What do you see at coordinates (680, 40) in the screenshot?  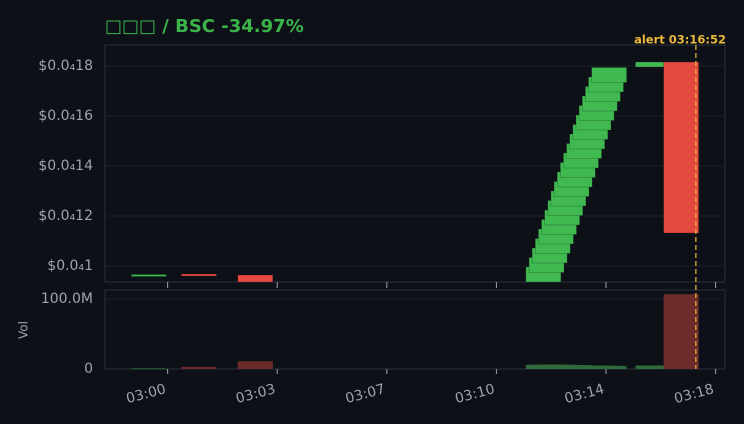 I see `alert-label: alert 03:16:52` at bounding box center [680, 40].